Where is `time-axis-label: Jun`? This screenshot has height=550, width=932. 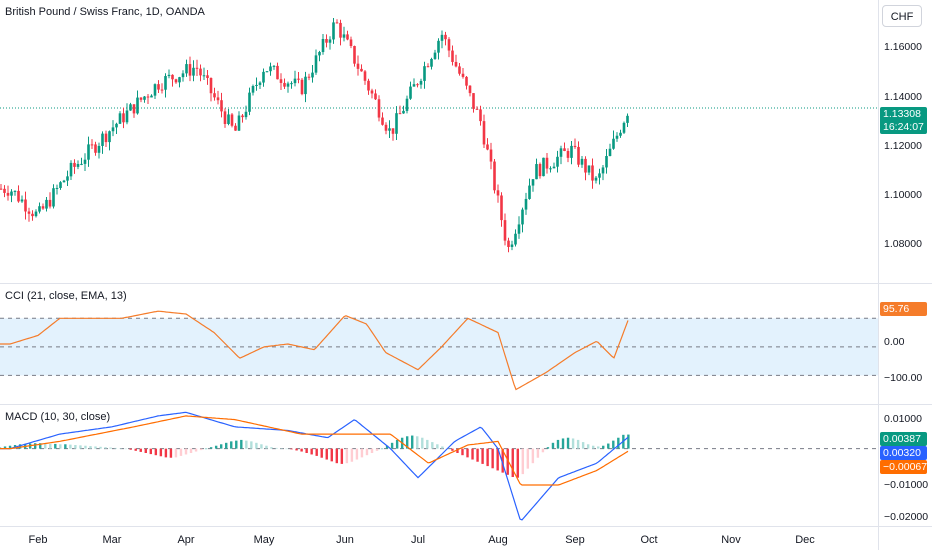
time-axis-label: Jun is located at coordinates (345, 540).